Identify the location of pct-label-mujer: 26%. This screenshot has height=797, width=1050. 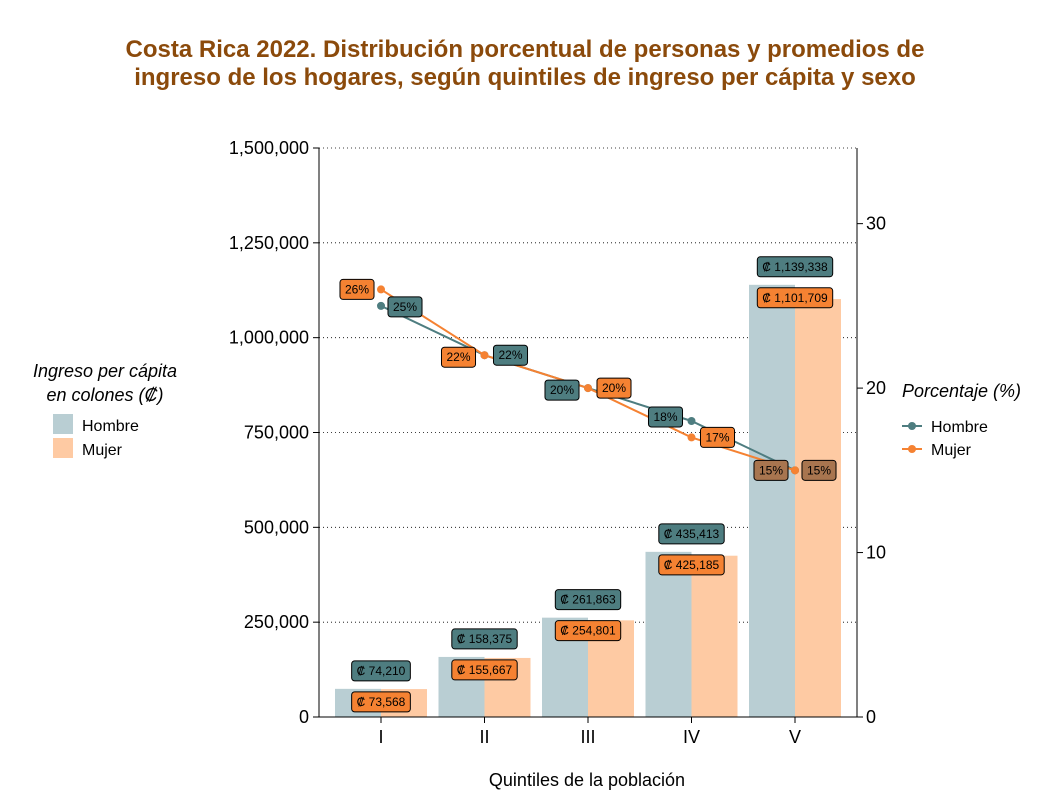
(357, 289).